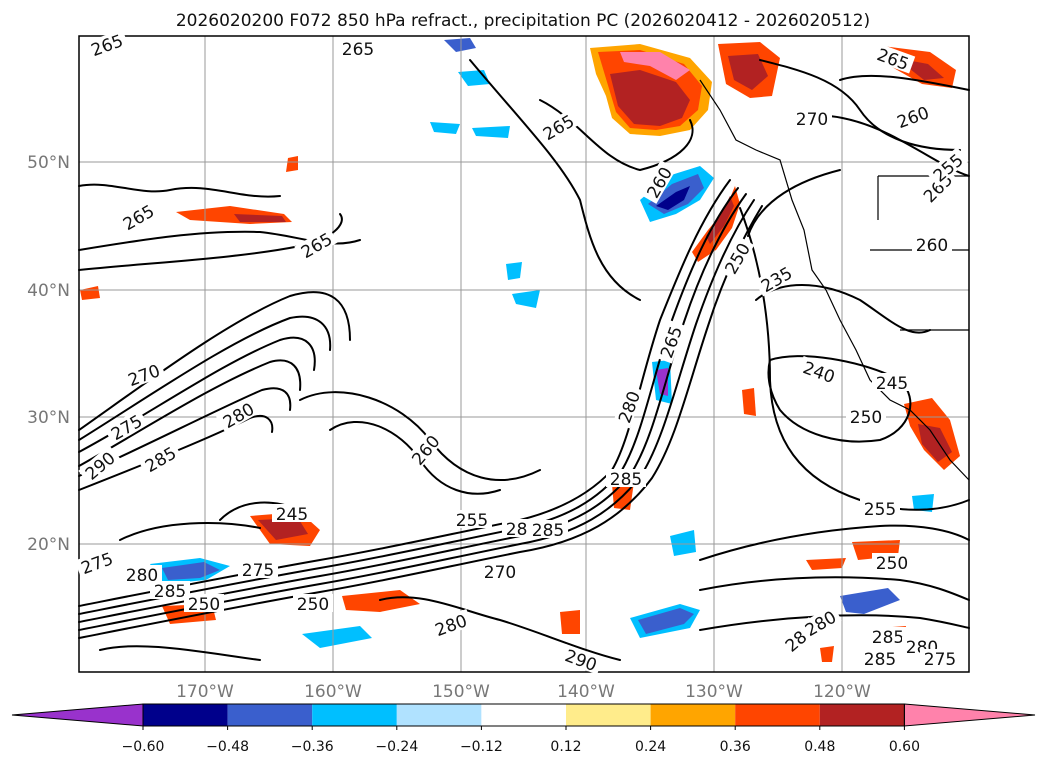 Image resolution: width=1047 pixels, height=765 pixels. What do you see at coordinates (735, 747) in the screenshot?
I see `colorbar-tick-label: 0.36` at bounding box center [735, 747].